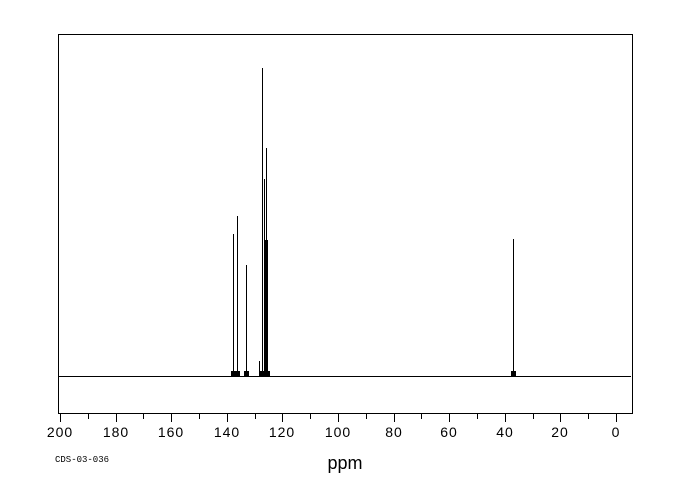 The image size is (680, 500). What do you see at coordinates (60, 432) in the screenshot?
I see `x-axis-tick-label: 200` at bounding box center [60, 432].